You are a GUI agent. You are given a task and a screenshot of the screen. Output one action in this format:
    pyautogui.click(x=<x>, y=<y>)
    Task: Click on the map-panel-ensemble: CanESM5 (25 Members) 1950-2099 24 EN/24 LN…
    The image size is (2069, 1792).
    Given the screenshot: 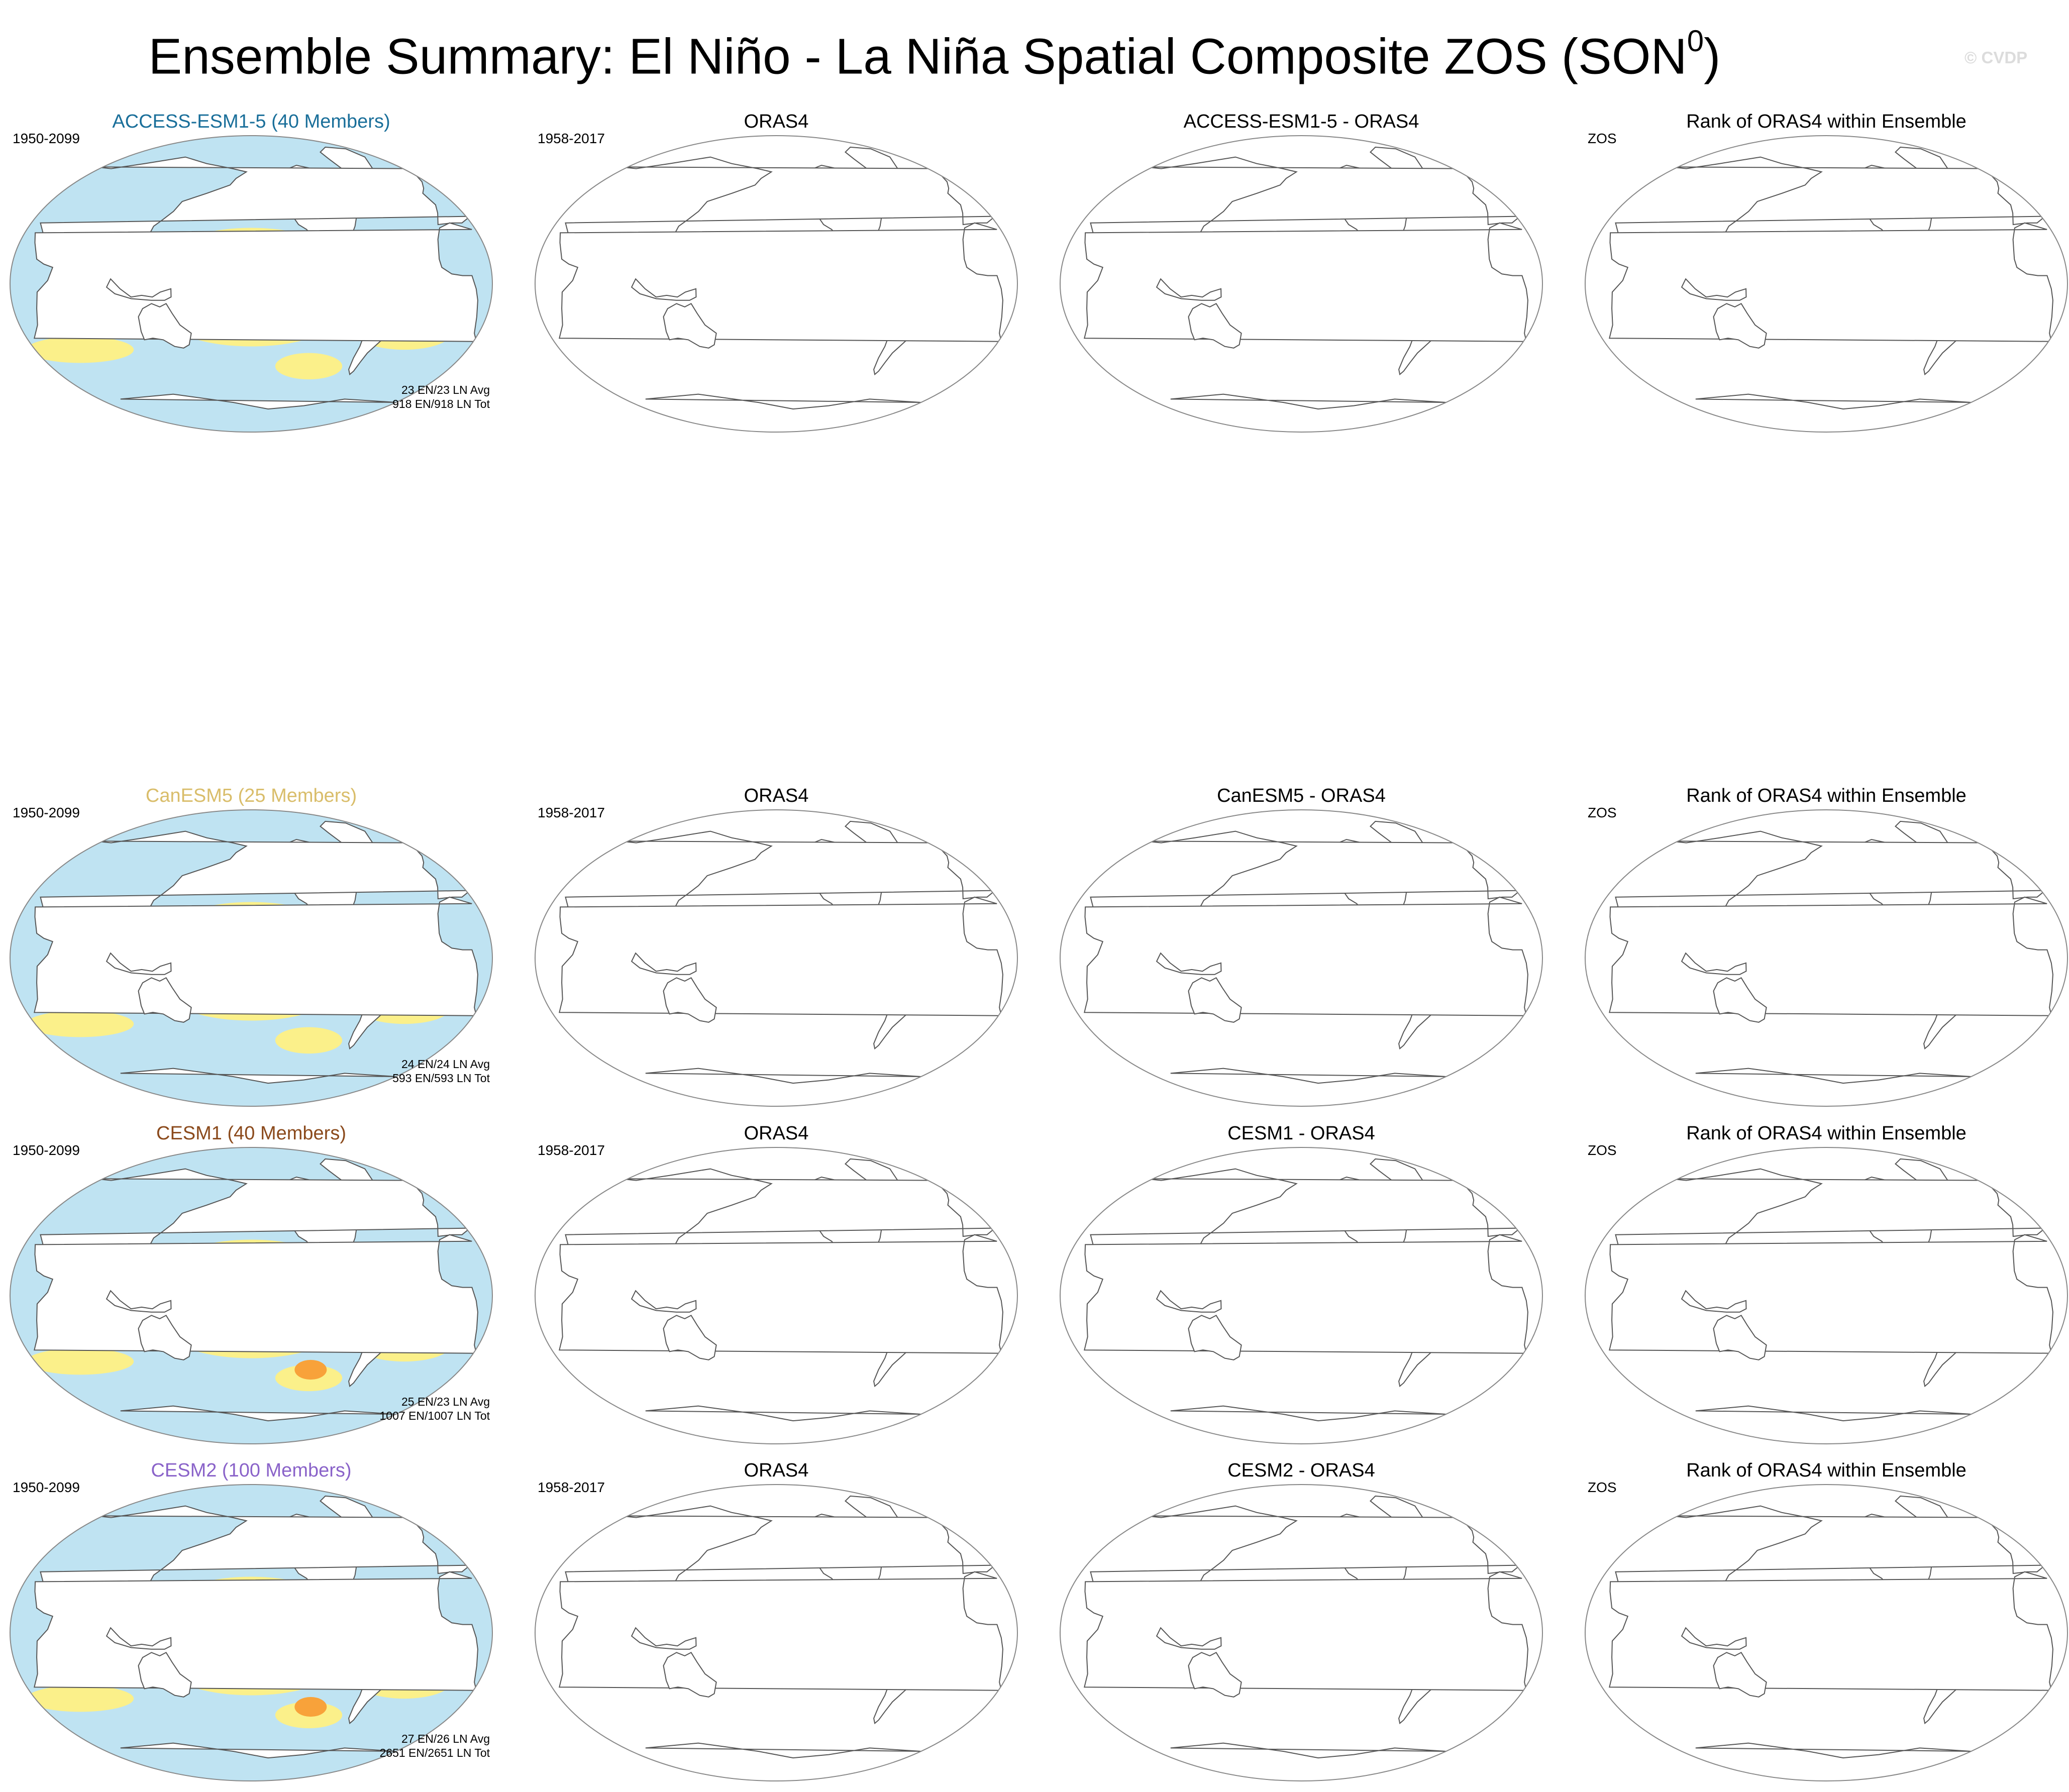 What is the action you would take?
    pyautogui.click(x=251, y=946)
    